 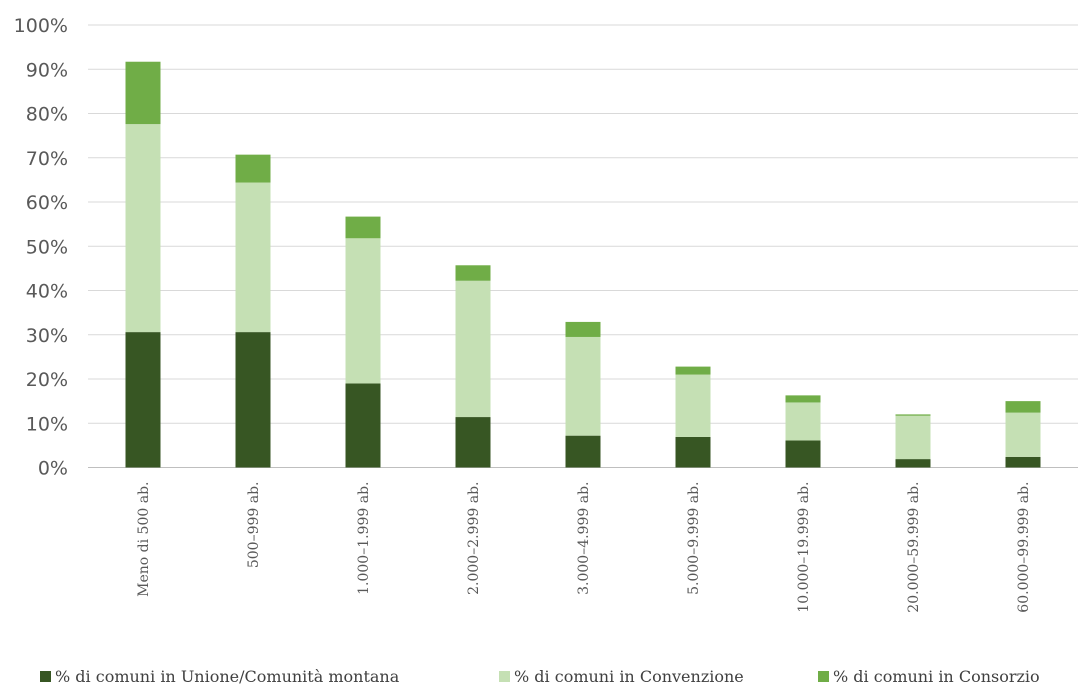 I want to click on x-tick-label: 5.000–9.999 ab., so click(x=694, y=538).